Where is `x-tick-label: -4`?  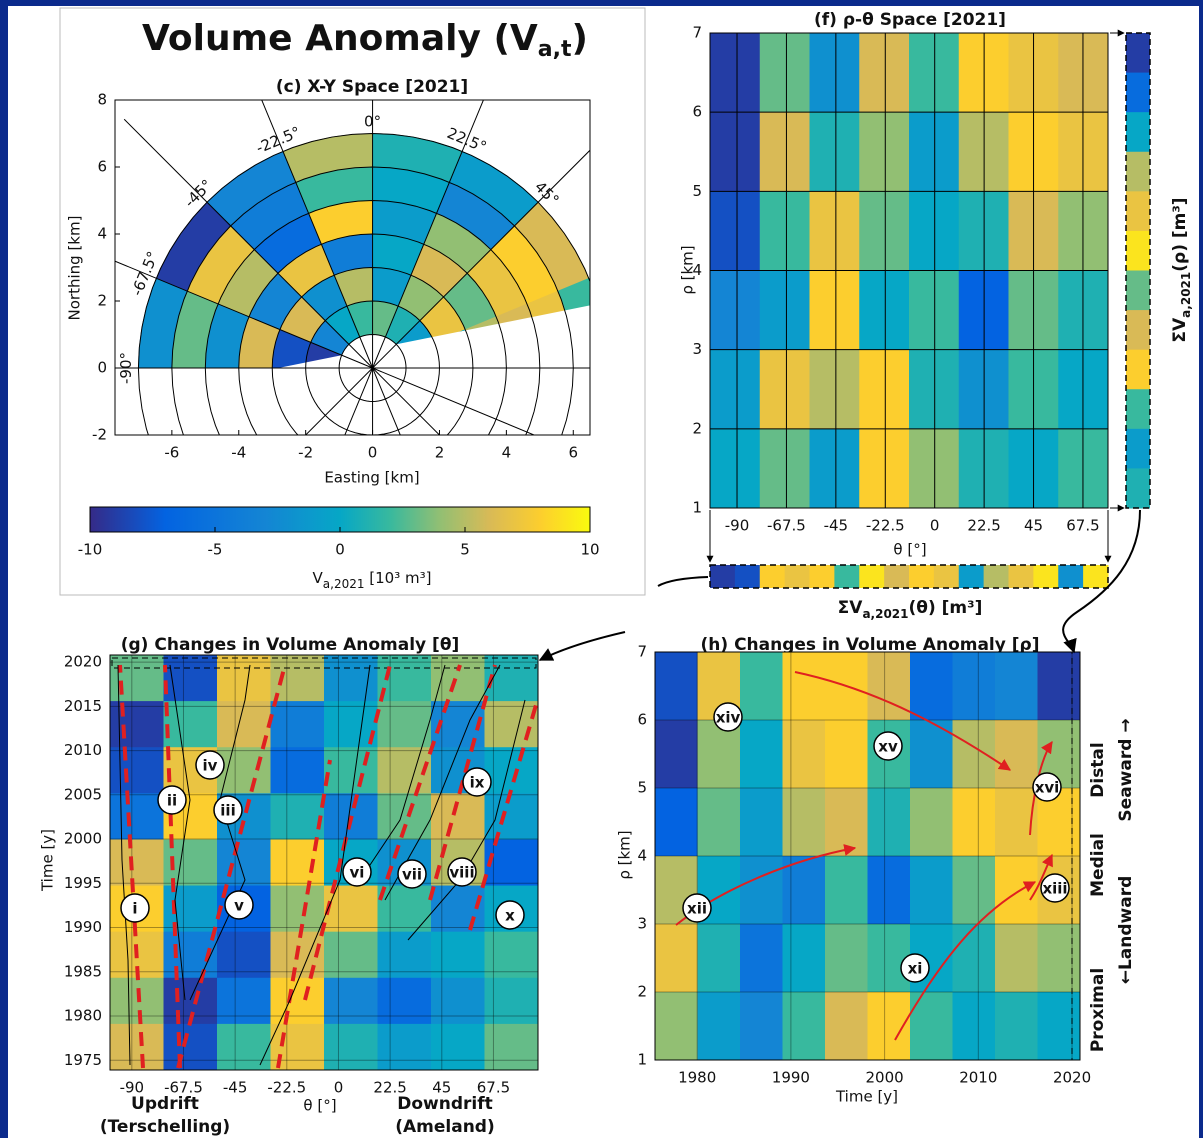 x-tick-label: -4 is located at coordinates (238, 453).